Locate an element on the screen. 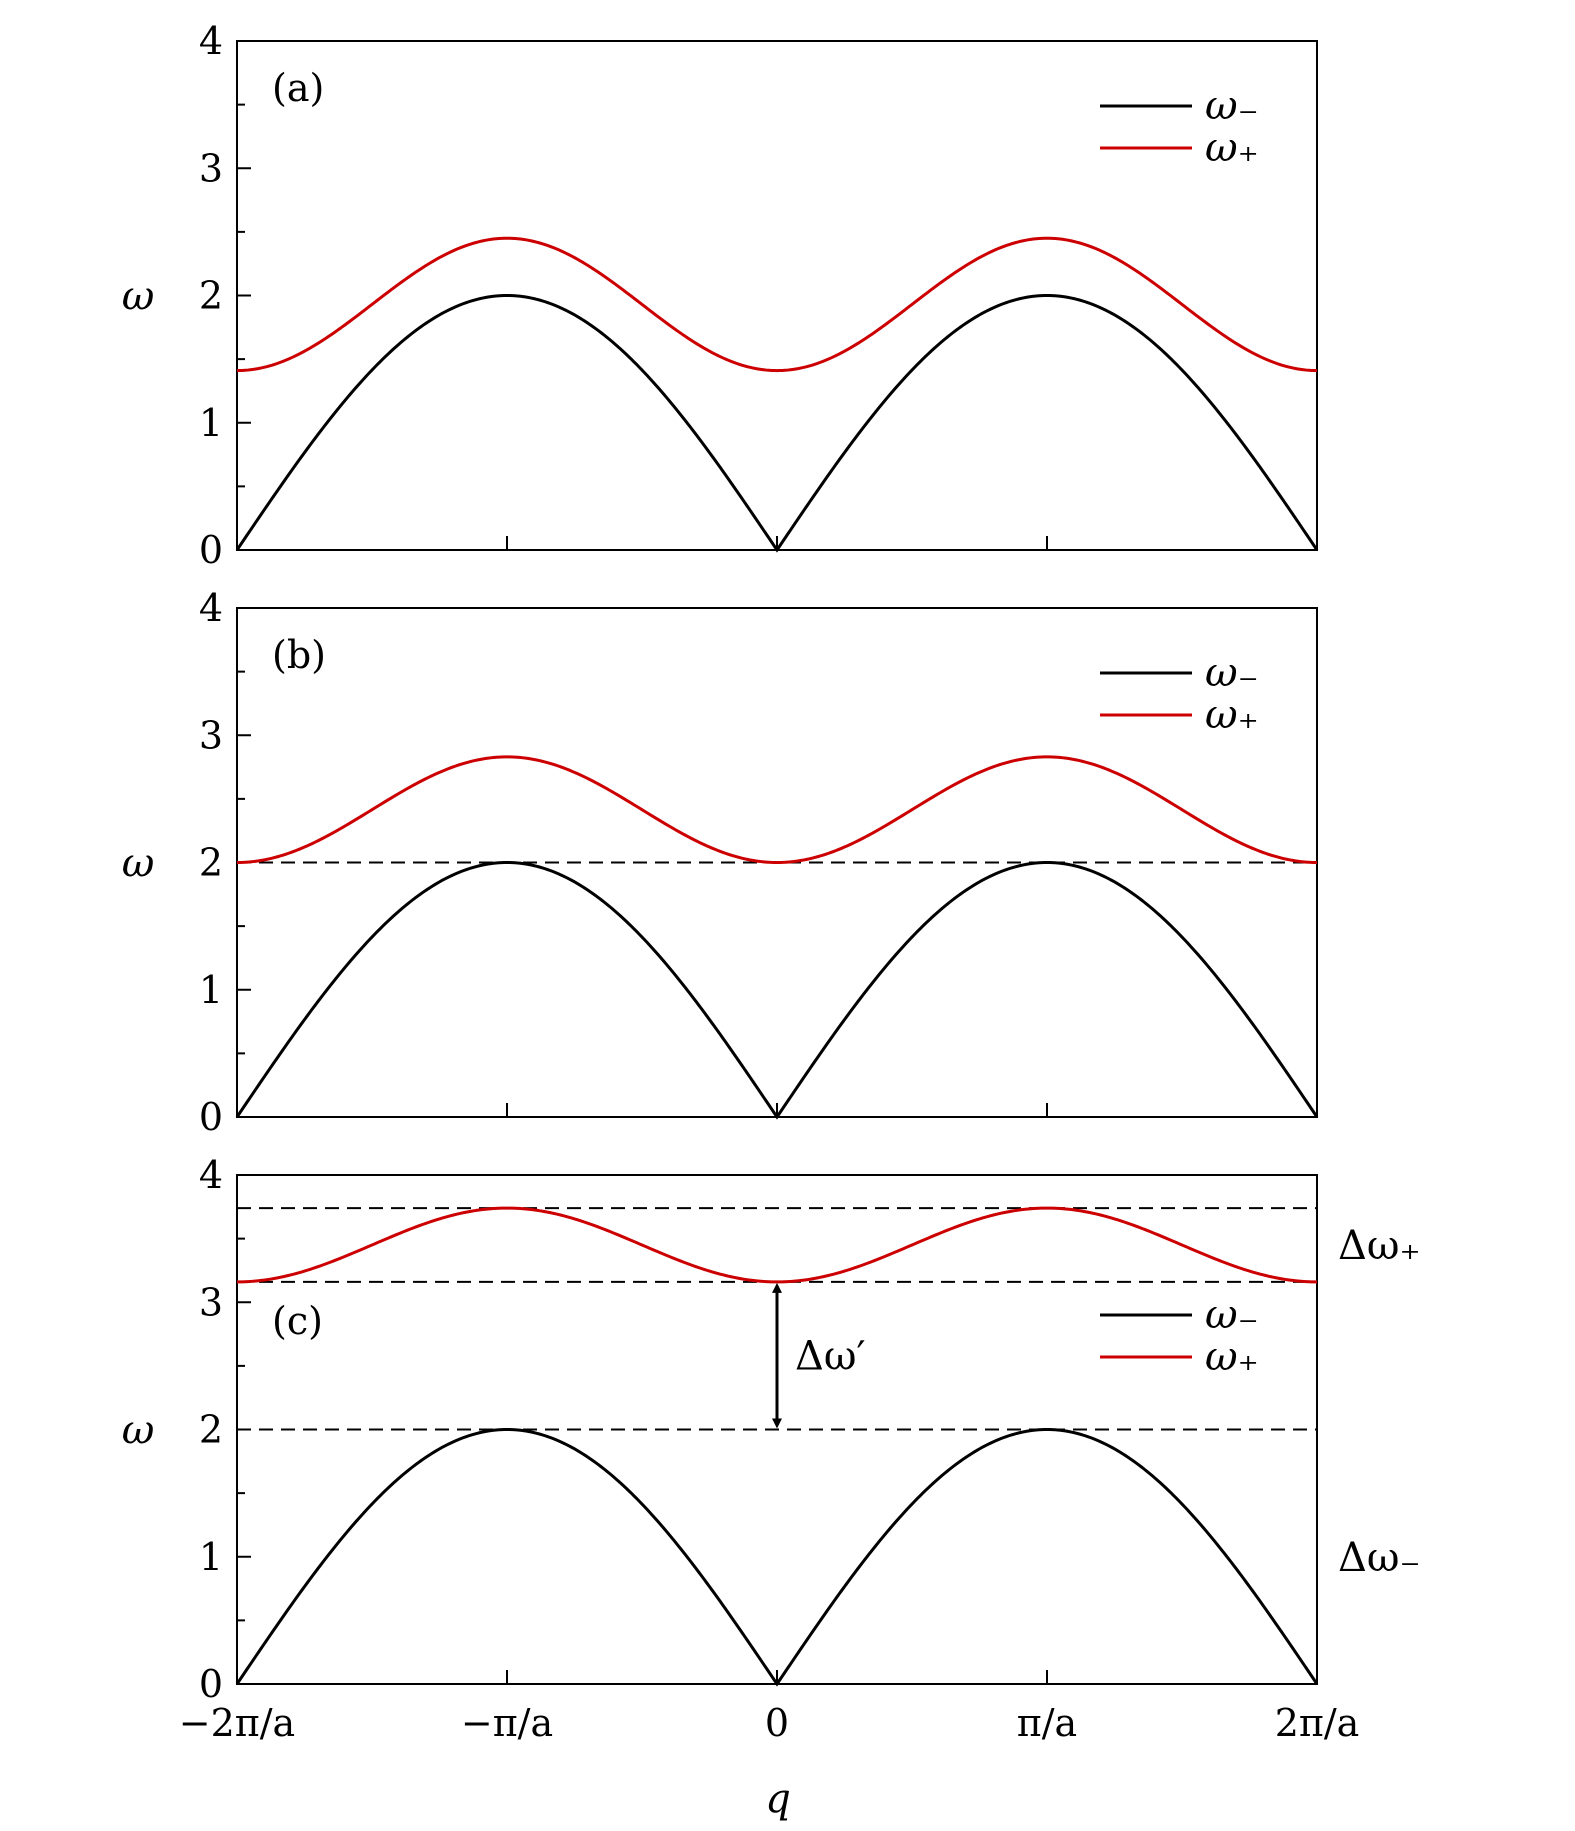 The width and height of the screenshot is (1575, 1831). band-width-annotation: Δω₋ is located at coordinates (1379, 1558).